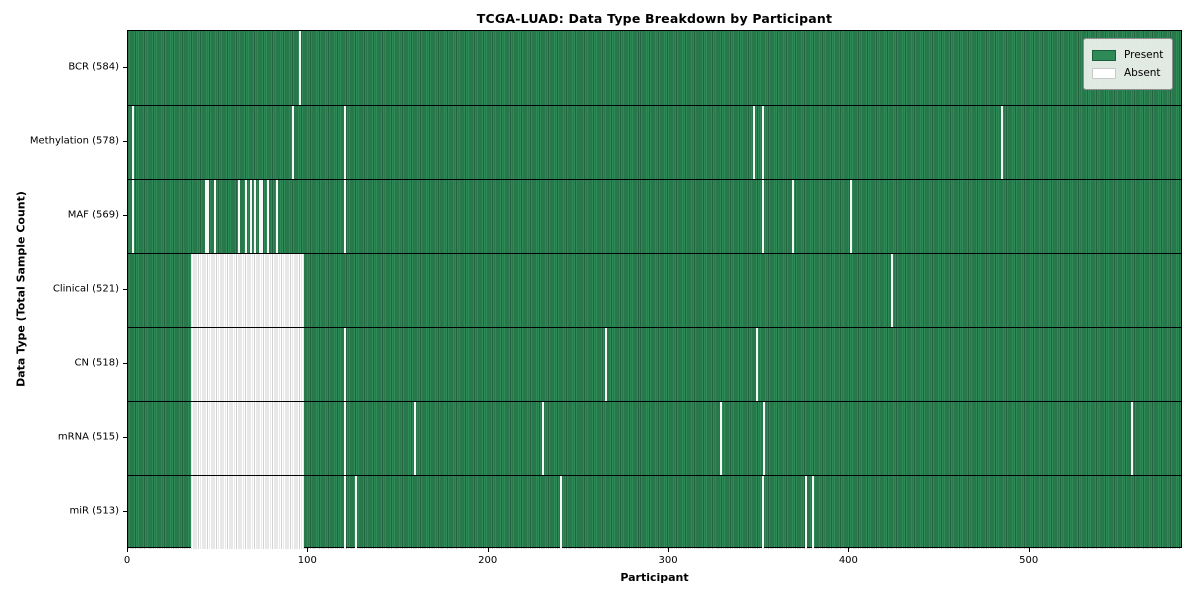  I want to click on y-tick-label-clinical: Clinical (521), so click(85, 289).